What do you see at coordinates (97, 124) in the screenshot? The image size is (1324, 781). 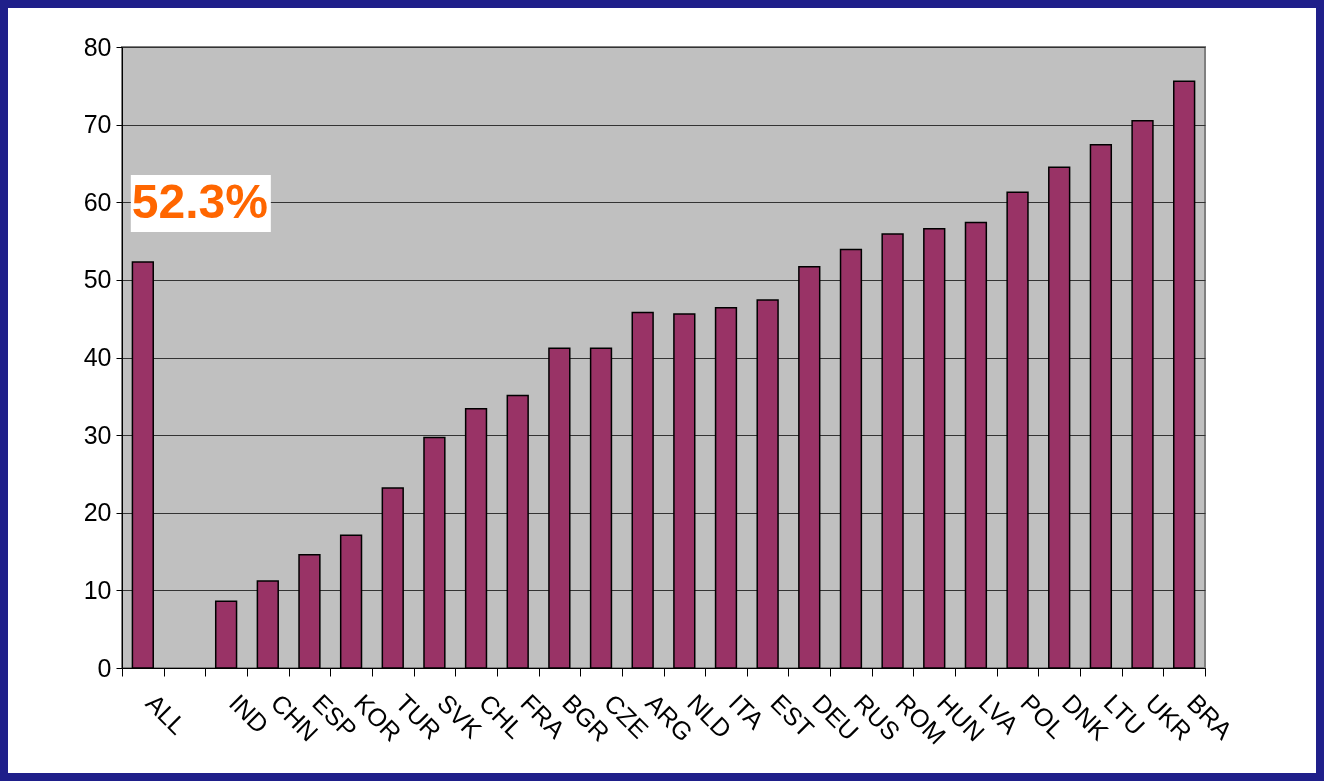 I see `y-tick-label: 70` at bounding box center [97, 124].